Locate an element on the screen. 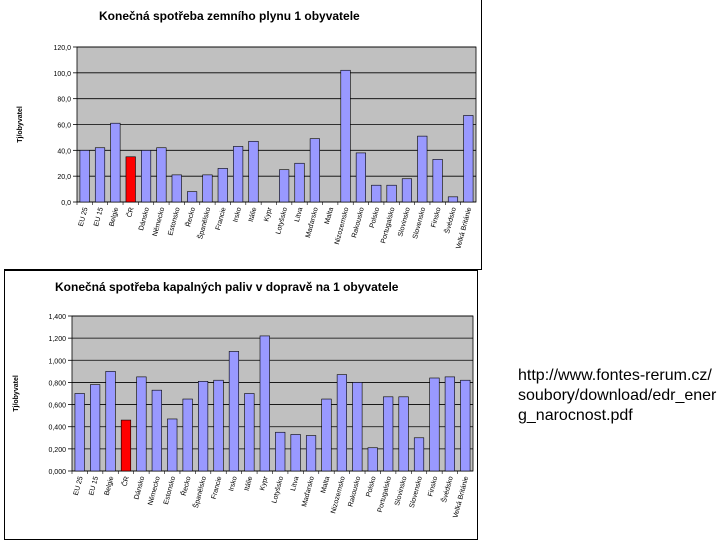 The width and height of the screenshot is (720, 546). x-tick-label: Slovensko is located at coordinates (419, 223).